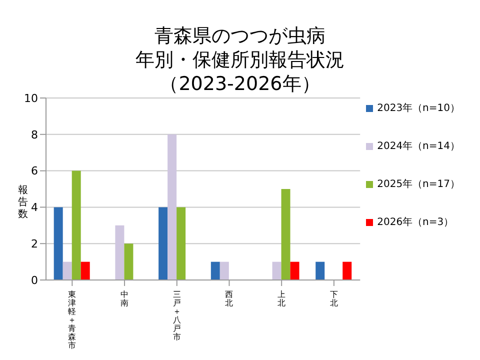 Image resolution: width=480 pixels, height=360 pixels. What do you see at coordinates (34, 135) in the screenshot?
I see `y-tick-label: 8` at bounding box center [34, 135].